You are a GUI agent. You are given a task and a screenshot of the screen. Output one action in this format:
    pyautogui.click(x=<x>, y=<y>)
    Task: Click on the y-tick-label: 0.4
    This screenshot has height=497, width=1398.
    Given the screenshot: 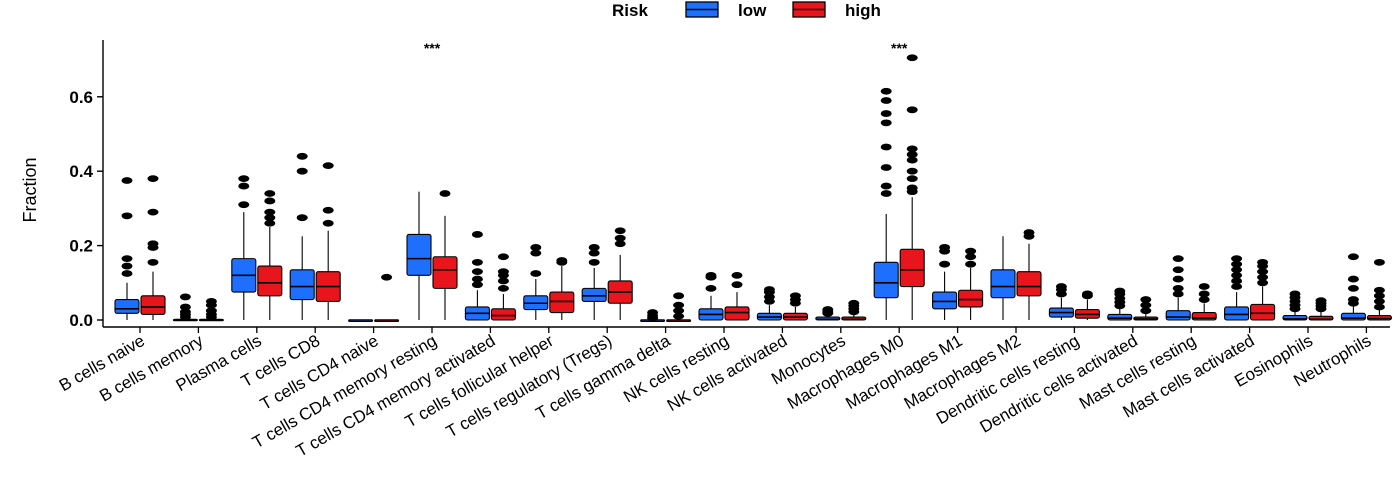 What is the action you would take?
    pyautogui.click(x=81, y=171)
    